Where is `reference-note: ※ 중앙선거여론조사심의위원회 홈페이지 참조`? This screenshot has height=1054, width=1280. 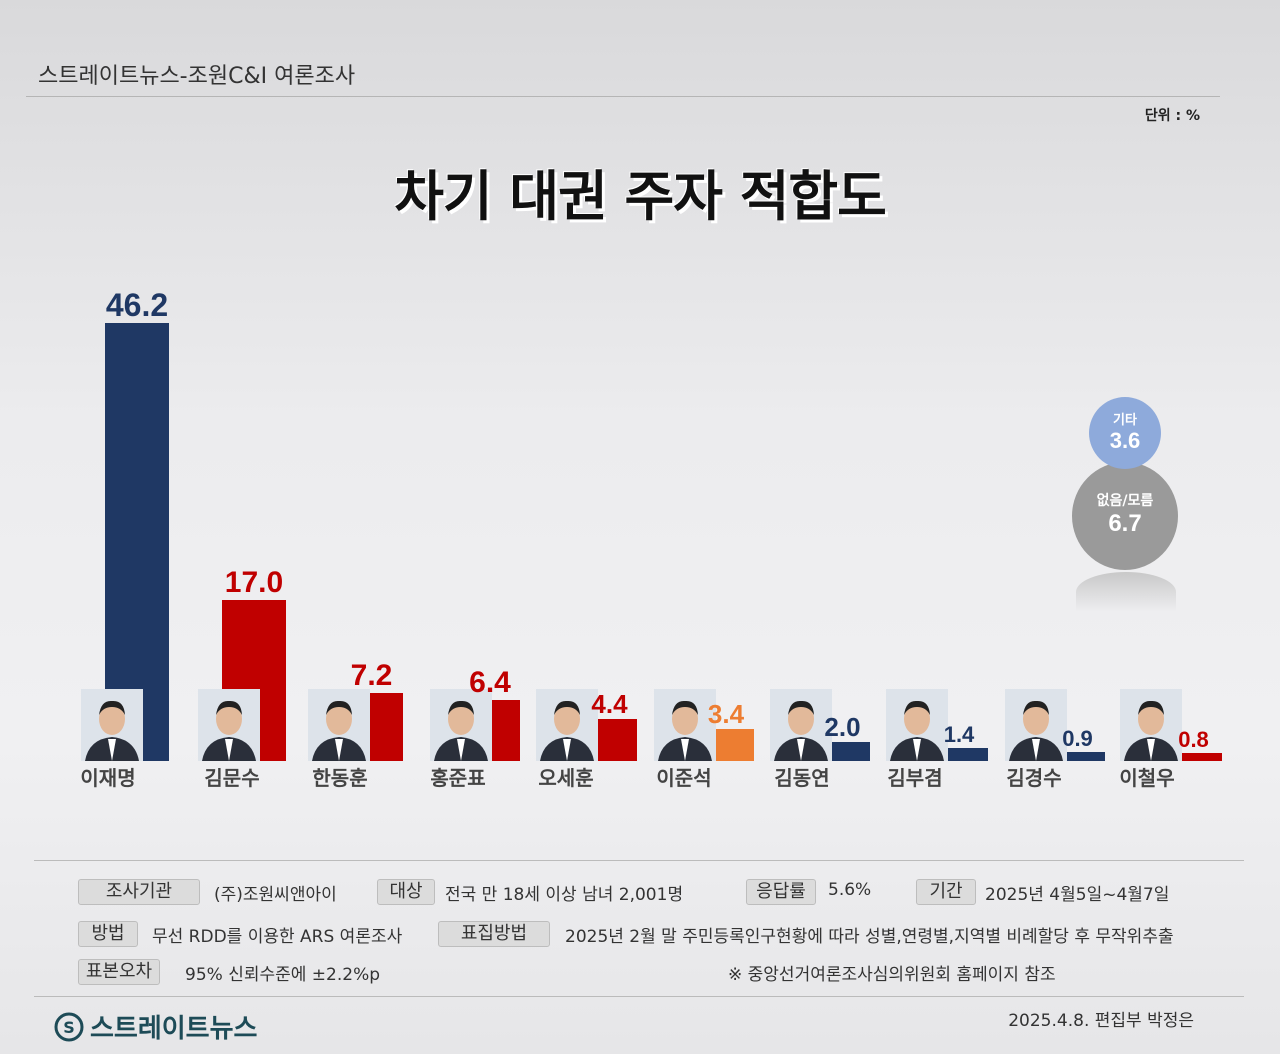 reference-note: ※ 중앙선거여론조사심의위원회 홈페이지 참조 is located at coordinates (892, 975).